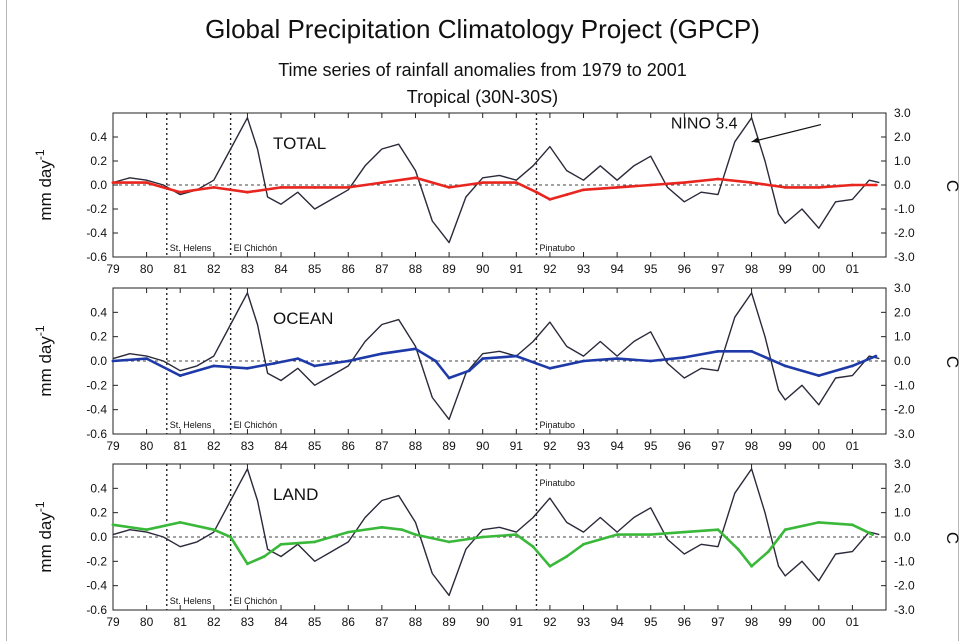 Image resolution: width=965 pixels, height=641 pixels. What do you see at coordinates (349, 622) in the screenshot?
I see `land-x-tick-label: 86` at bounding box center [349, 622].